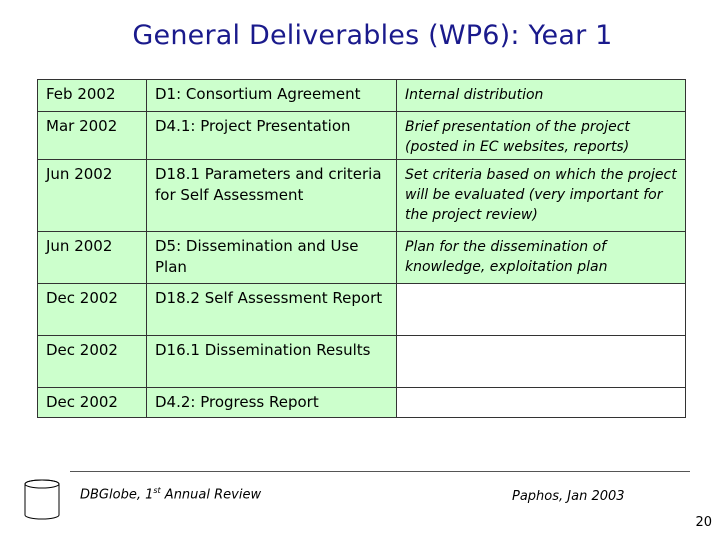  Describe the element at coordinates (703, 522) in the screenshot. I see `page-number: 20` at that location.